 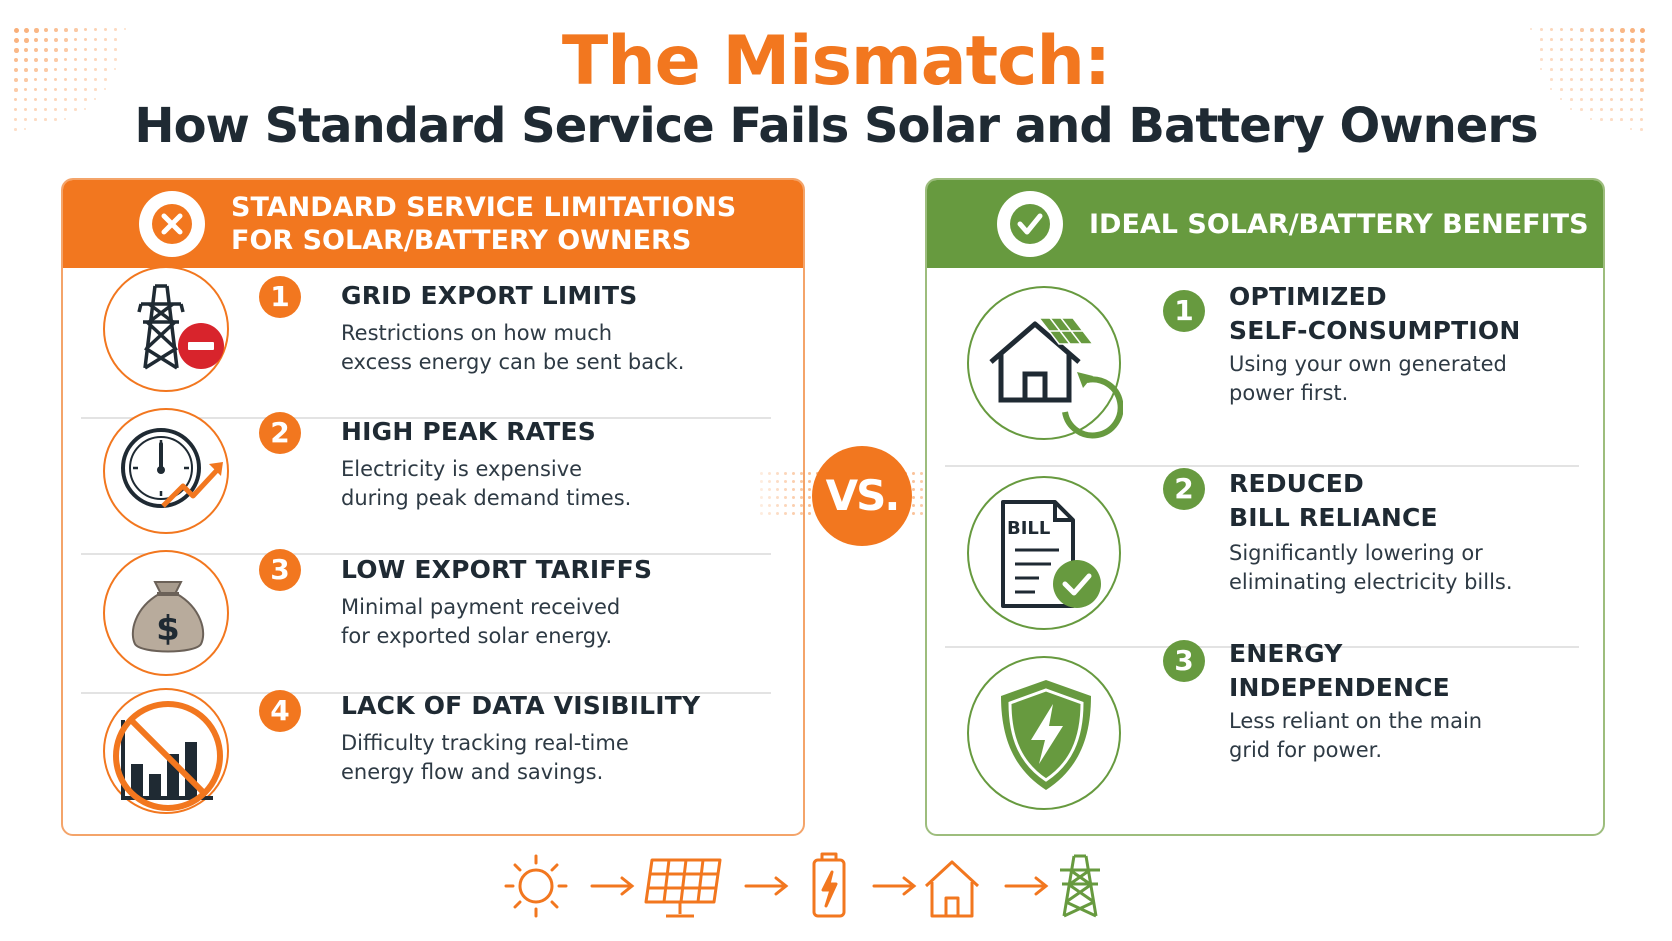 I want to click on vs-badge: VS., so click(x=862, y=496).